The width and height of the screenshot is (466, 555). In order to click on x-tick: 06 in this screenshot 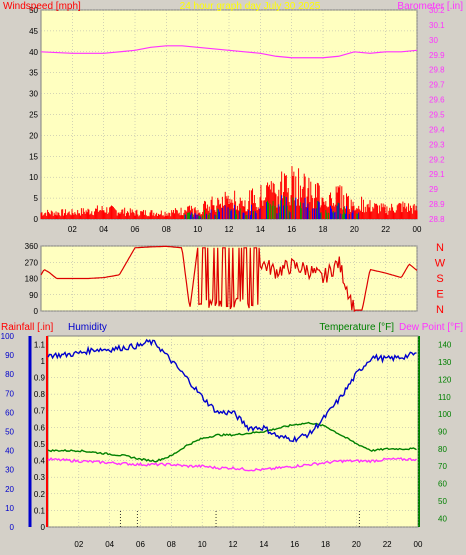, I will do `click(135, 229)`.